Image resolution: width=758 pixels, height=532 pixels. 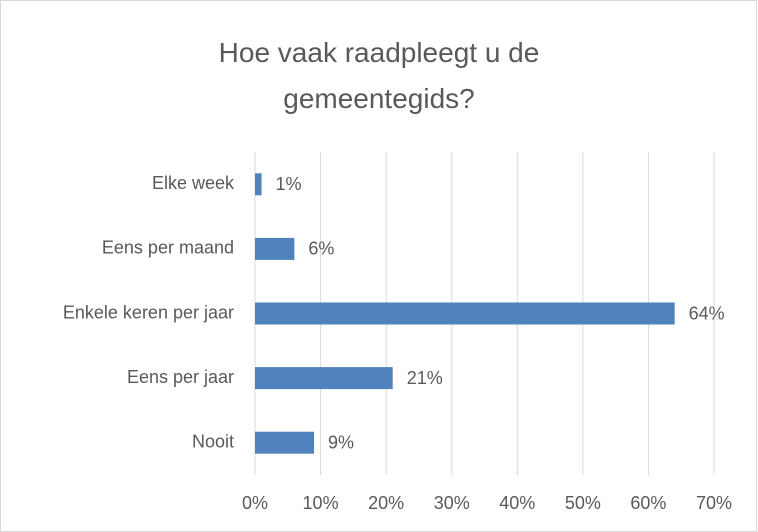 I want to click on x-tick-label: 50%, so click(x=583, y=503).